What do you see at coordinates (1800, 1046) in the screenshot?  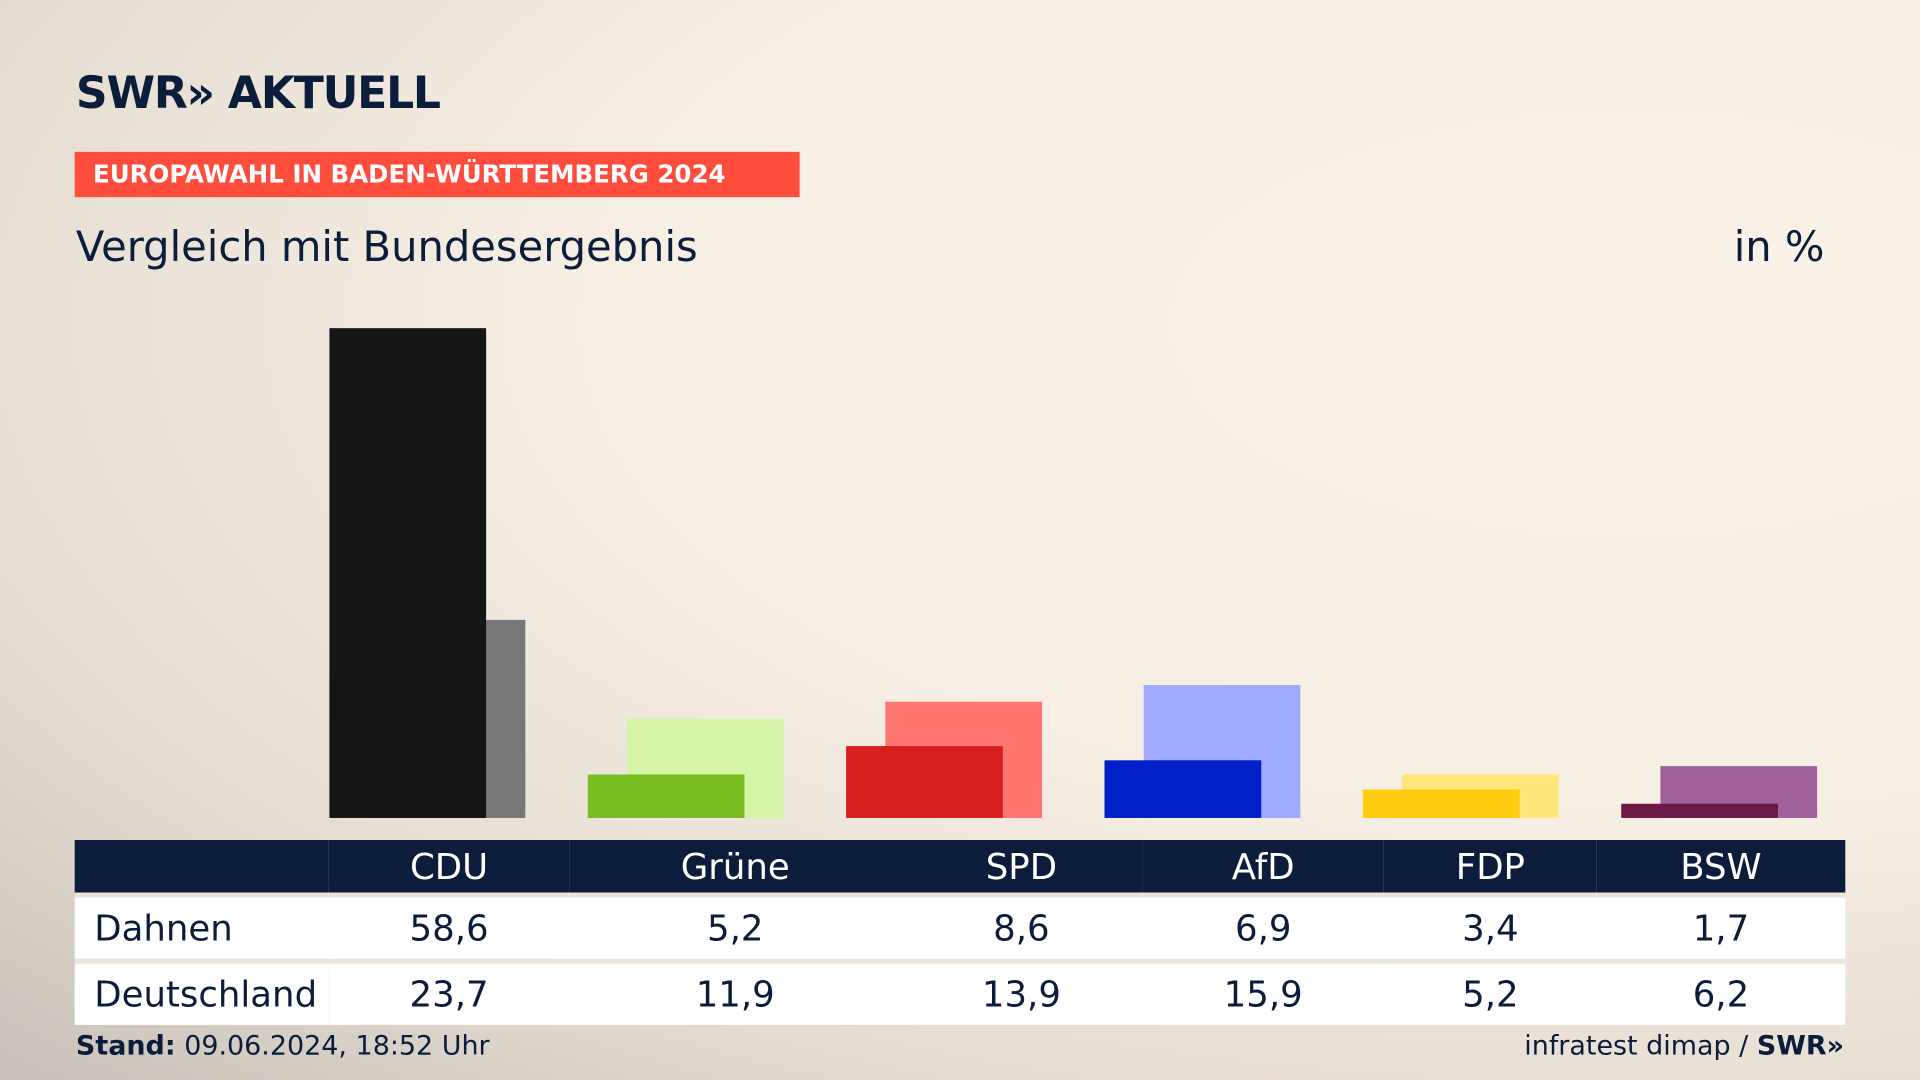 I see `swr-logo: SWR»` at bounding box center [1800, 1046].